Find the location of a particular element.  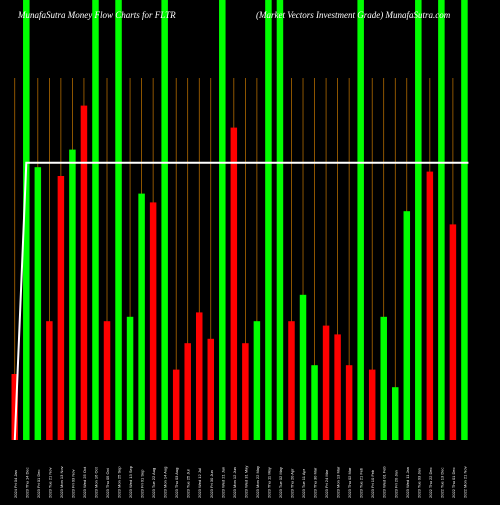

x-tick-label: 2023 Tue 21 Feb is located at coordinates (361, 482).